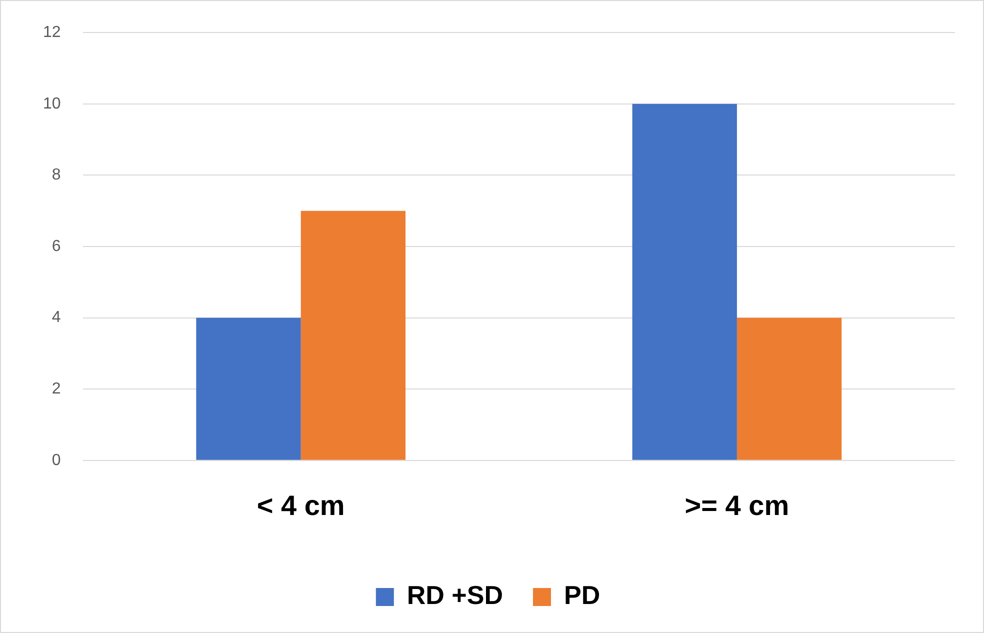 The image size is (984, 633). I want to click on legend-label: PD, so click(582, 595).